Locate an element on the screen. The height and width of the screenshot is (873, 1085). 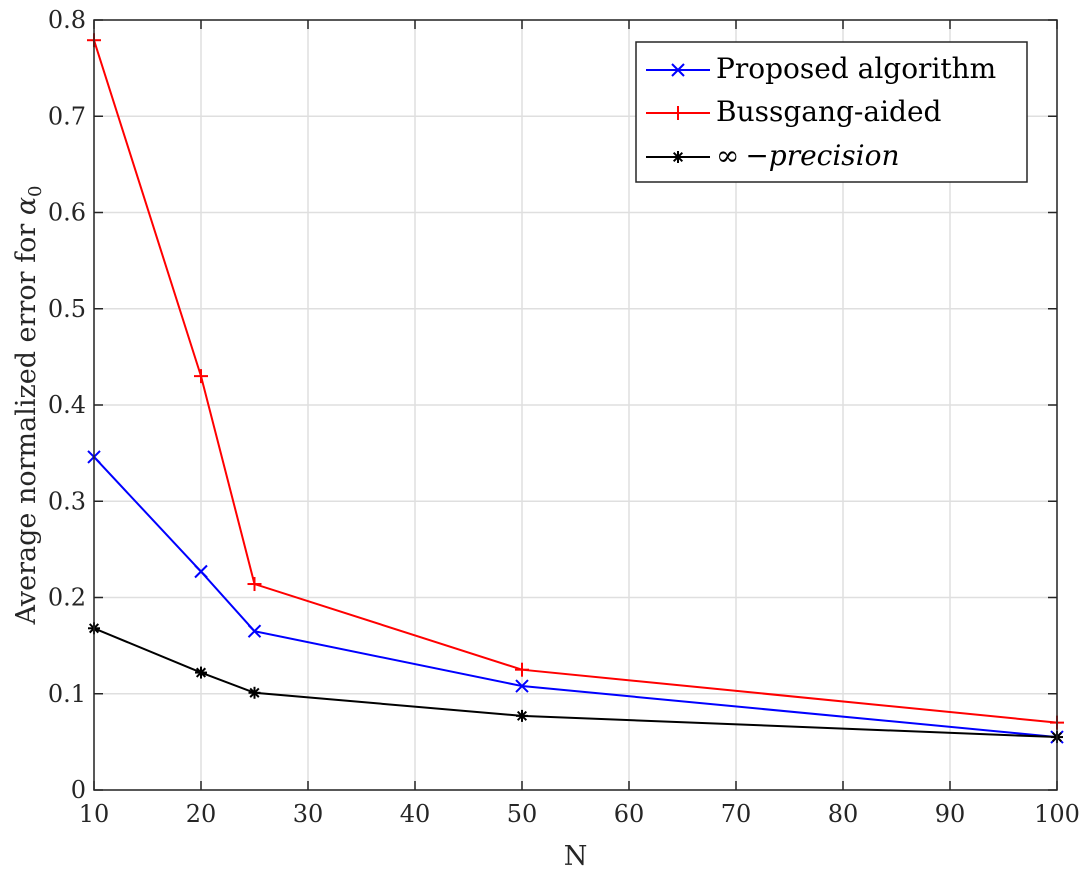
legend-label-proposed: Proposed algorithm is located at coordinates (856, 68).